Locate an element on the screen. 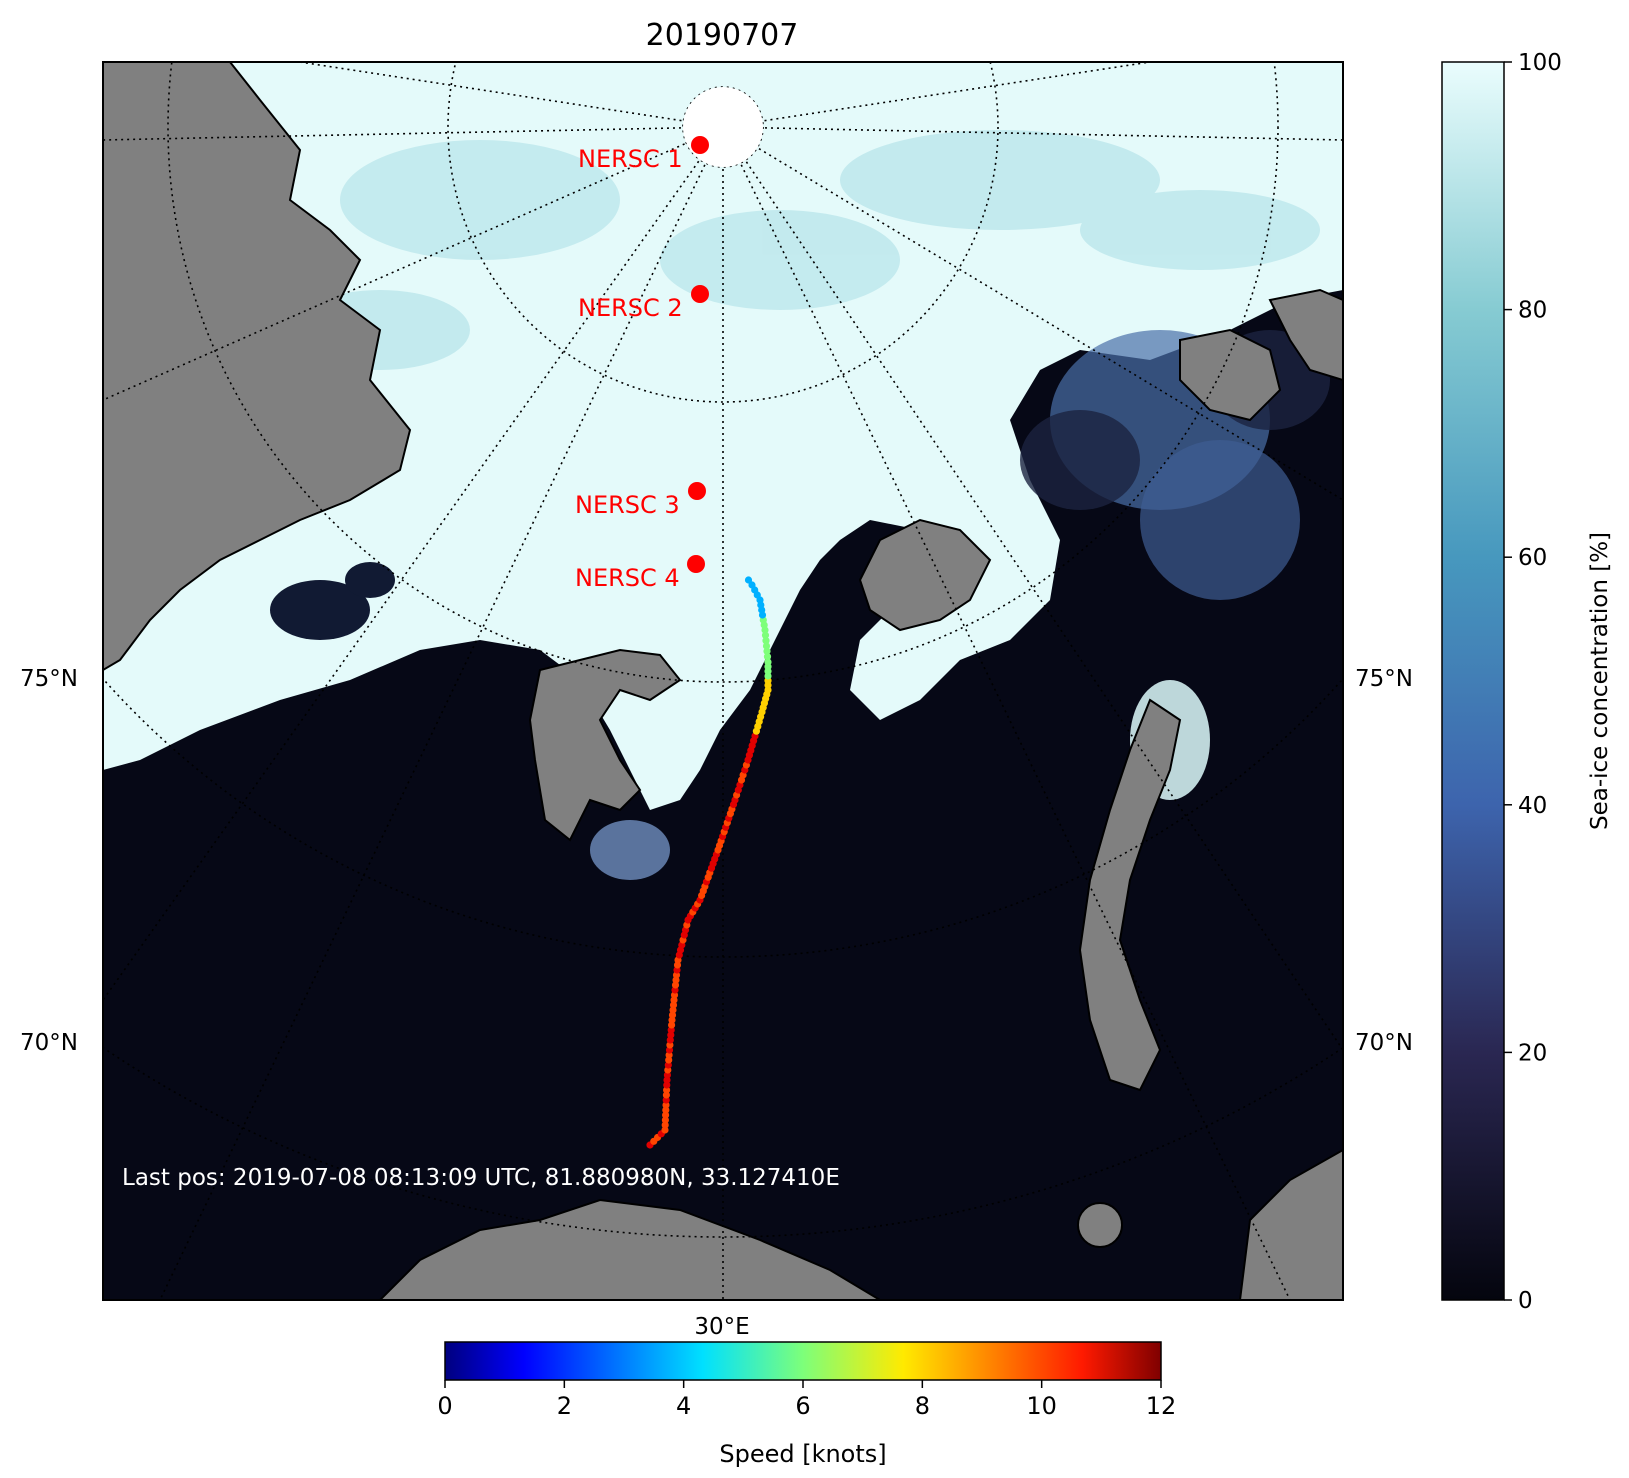  ice-colorbar-tick-label: 0 is located at coordinates (1525, 1301).